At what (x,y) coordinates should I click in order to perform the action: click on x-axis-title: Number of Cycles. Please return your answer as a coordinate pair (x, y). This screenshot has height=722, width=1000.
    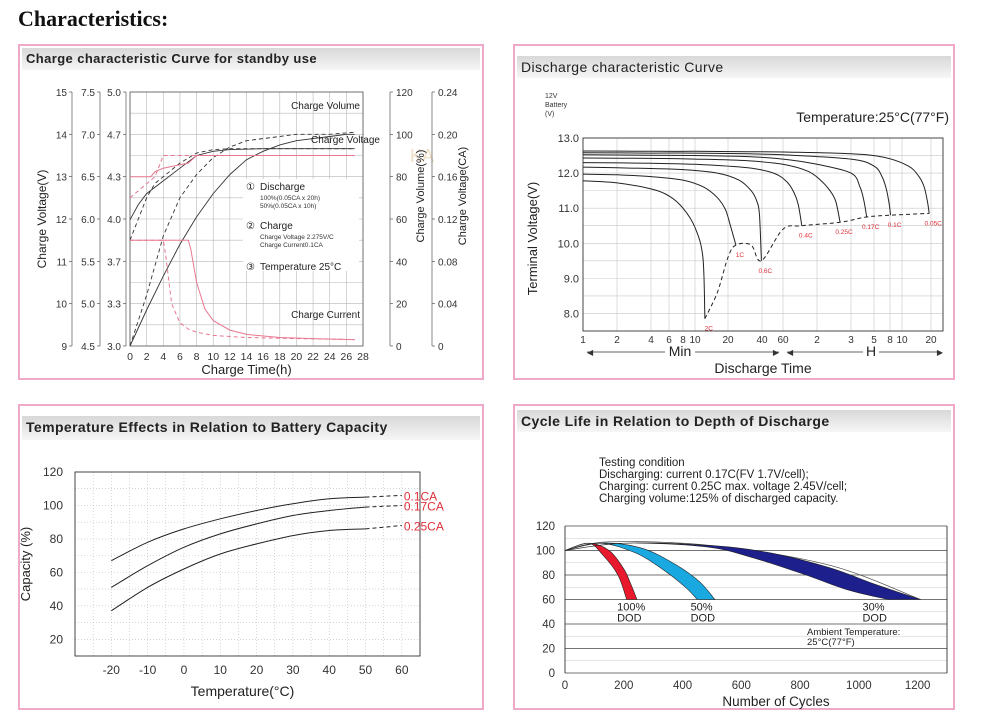
    Looking at the image, I should click on (776, 701).